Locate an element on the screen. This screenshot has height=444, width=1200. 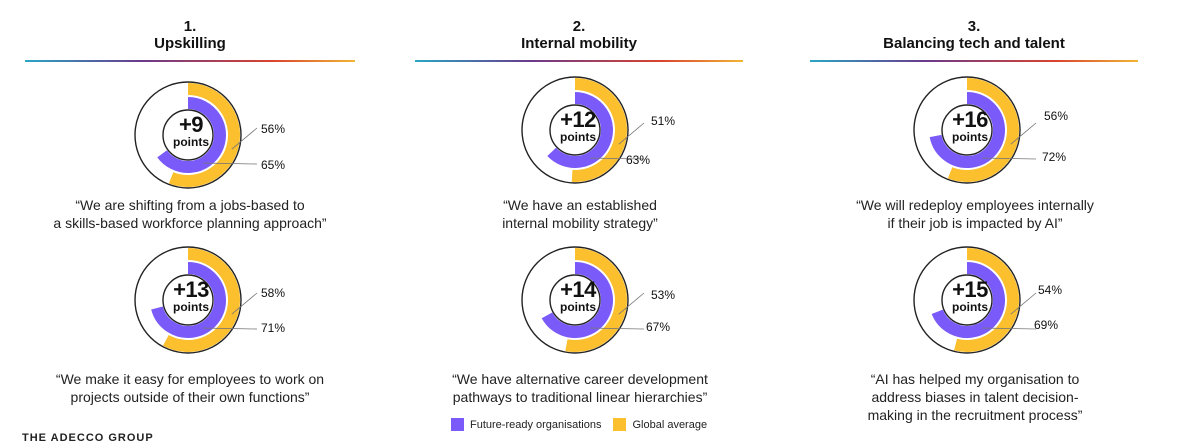
donut-chart: +16 points 56% 72% is located at coordinates (990, 130).